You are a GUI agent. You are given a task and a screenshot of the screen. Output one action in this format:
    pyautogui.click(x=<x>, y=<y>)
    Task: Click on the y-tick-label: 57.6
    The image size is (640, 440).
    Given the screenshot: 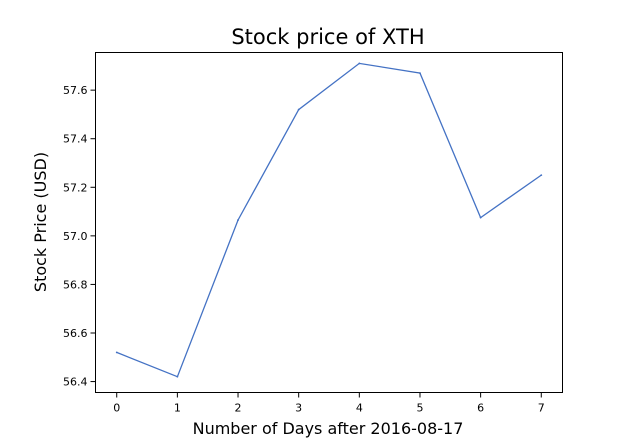 What is the action you would take?
    pyautogui.click(x=75, y=90)
    